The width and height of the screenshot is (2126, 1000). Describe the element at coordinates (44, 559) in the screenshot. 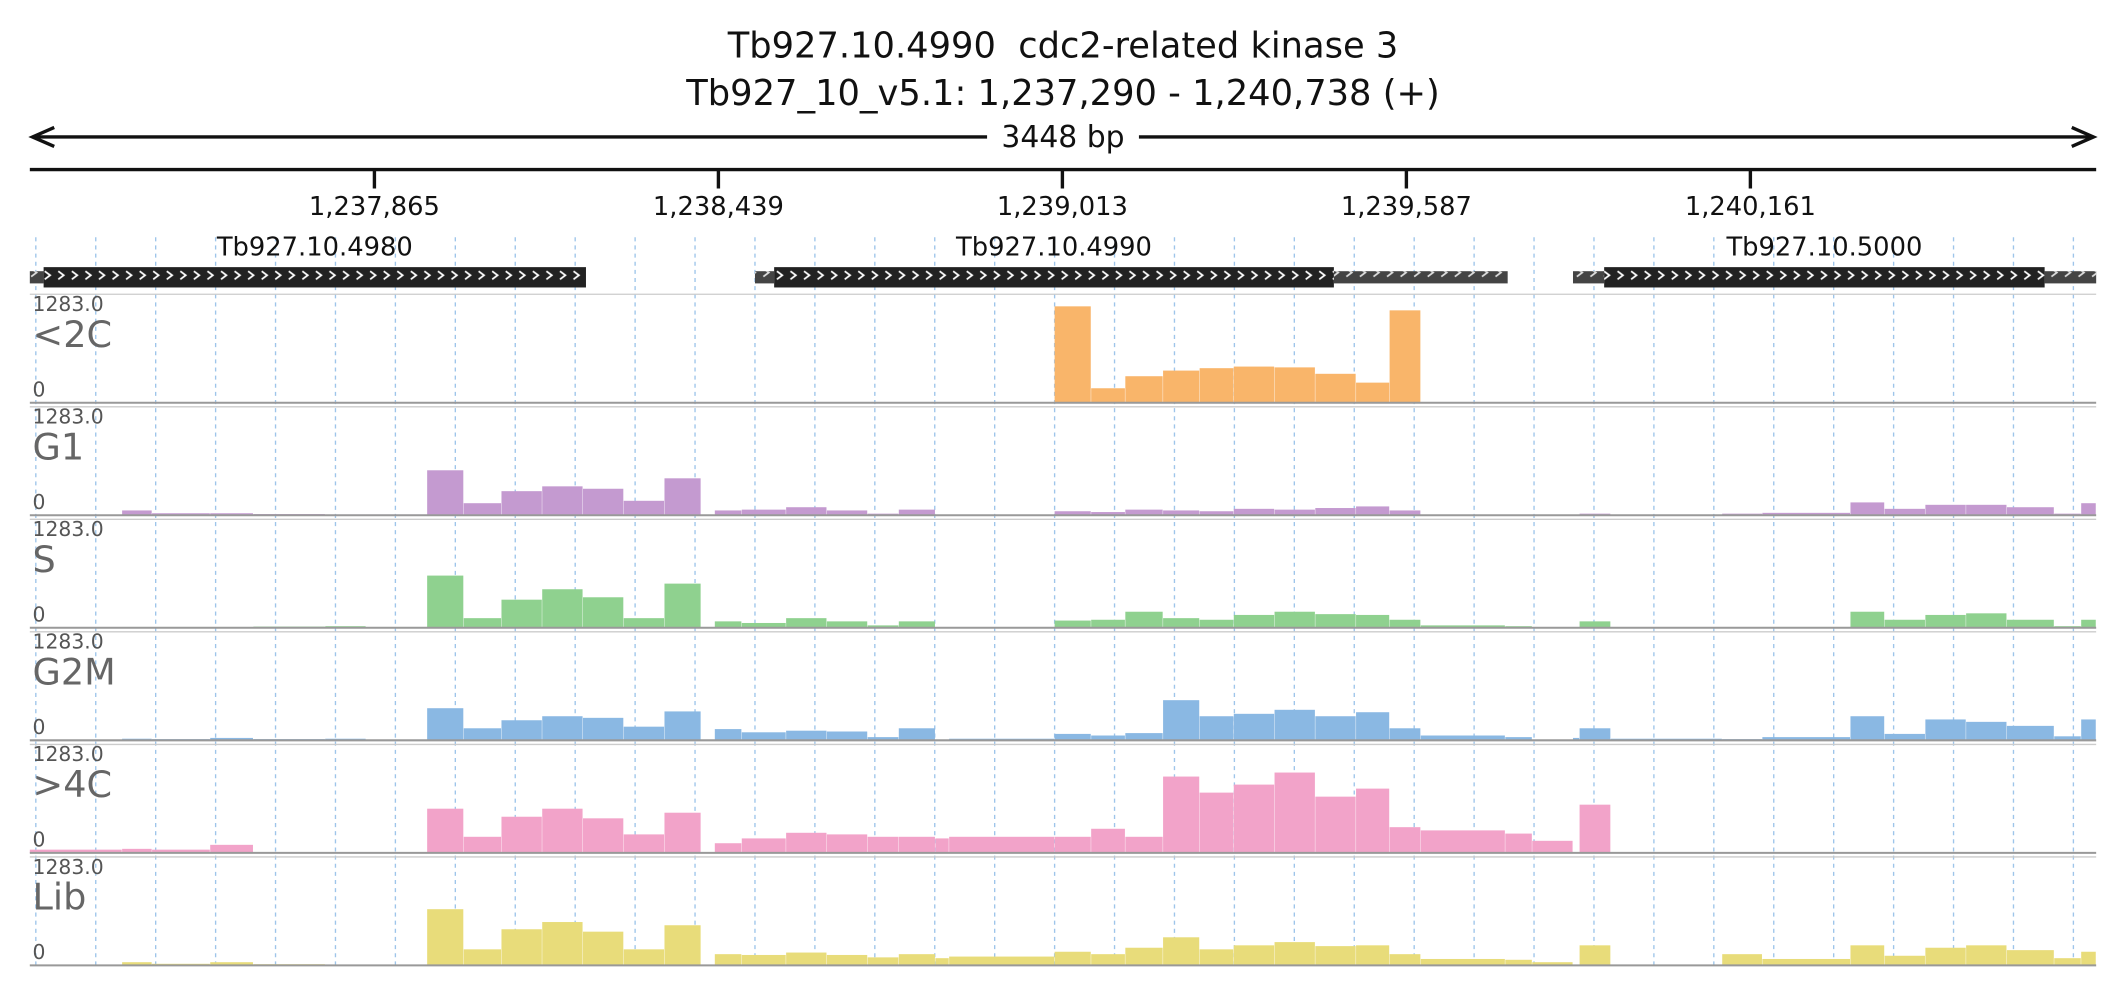

I see `track-name: S` at that location.